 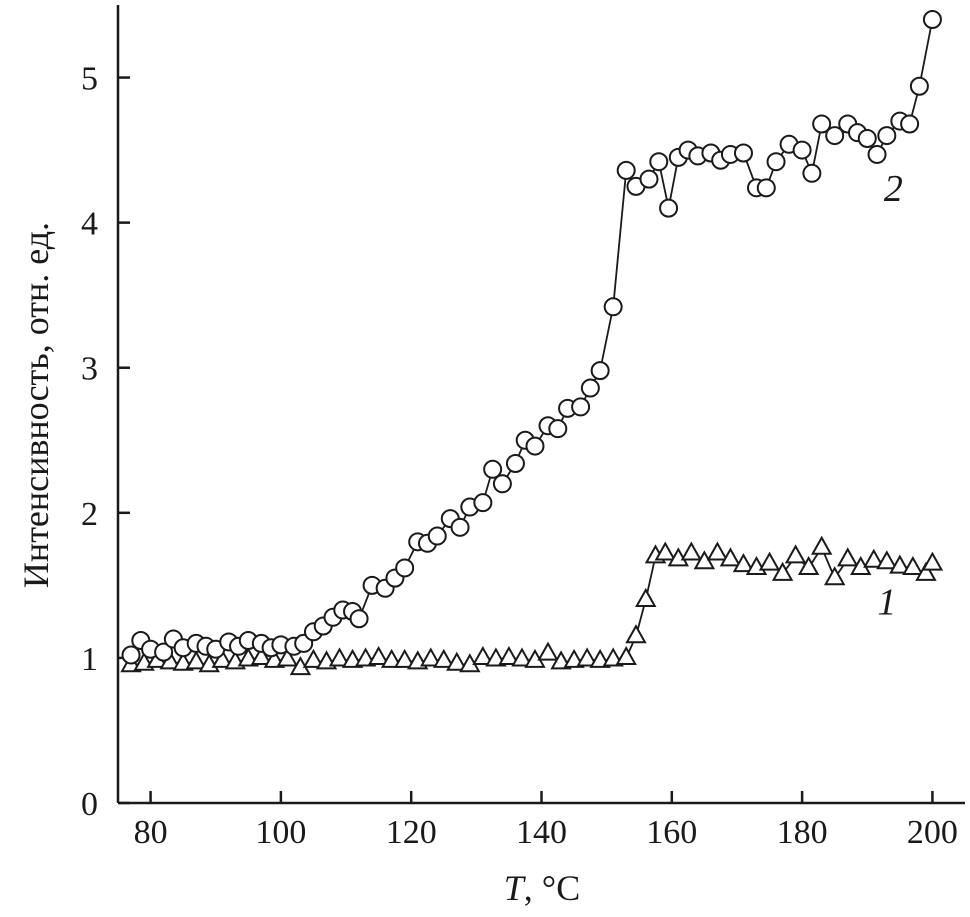 What do you see at coordinates (36, 405) in the screenshot?
I see `y-axis-title: Интенсивность, отн. ед.` at bounding box center [36, 405].